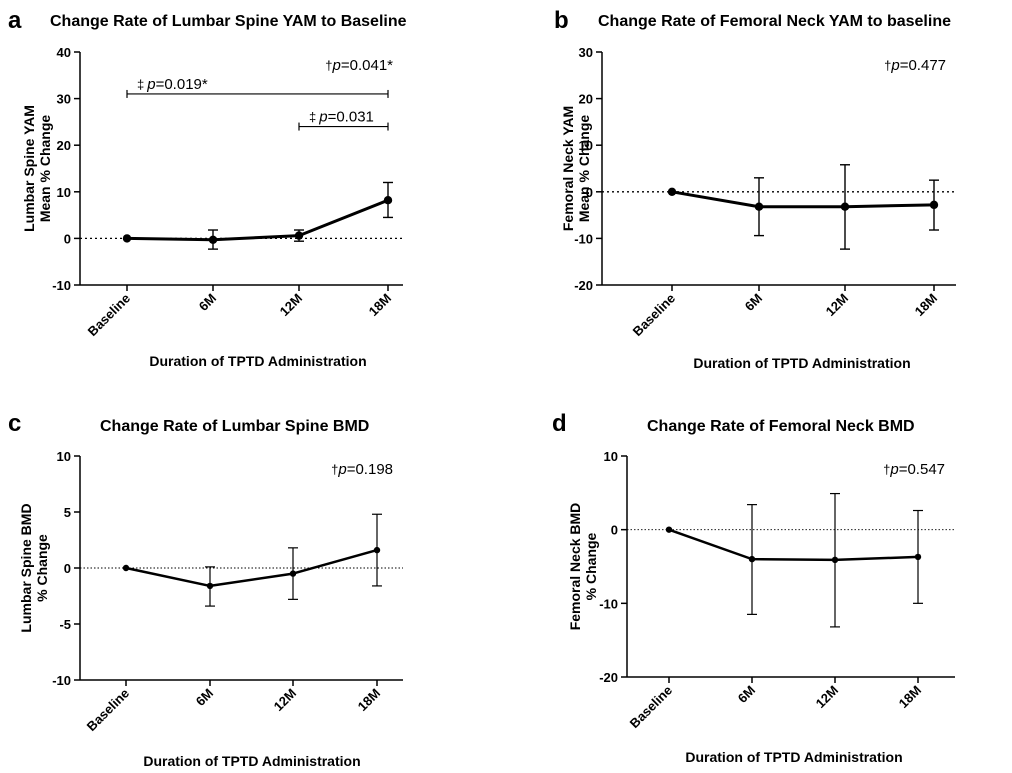 Image resolution: width=1012 pixels, height=773 pixels. I want to click on y-axis-label-line: Femoral Neck BMD, so click(575, 567).